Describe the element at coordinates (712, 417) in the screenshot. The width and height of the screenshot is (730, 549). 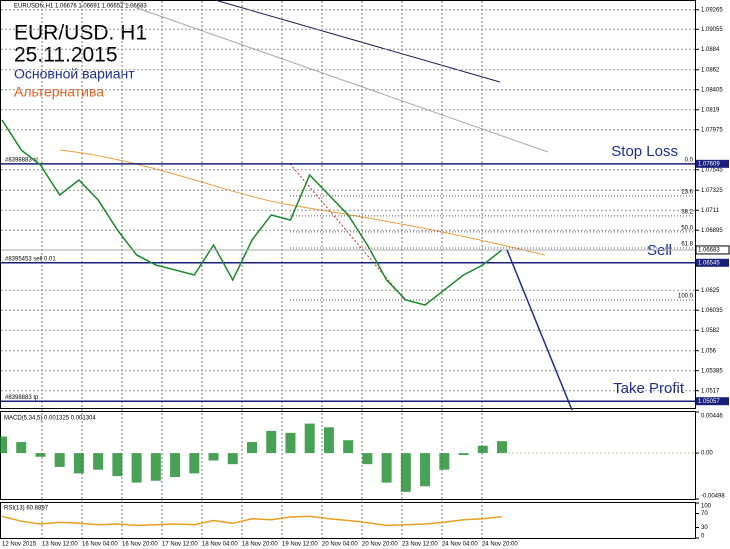
I see `y-tick-label: 0.00446` at that location.